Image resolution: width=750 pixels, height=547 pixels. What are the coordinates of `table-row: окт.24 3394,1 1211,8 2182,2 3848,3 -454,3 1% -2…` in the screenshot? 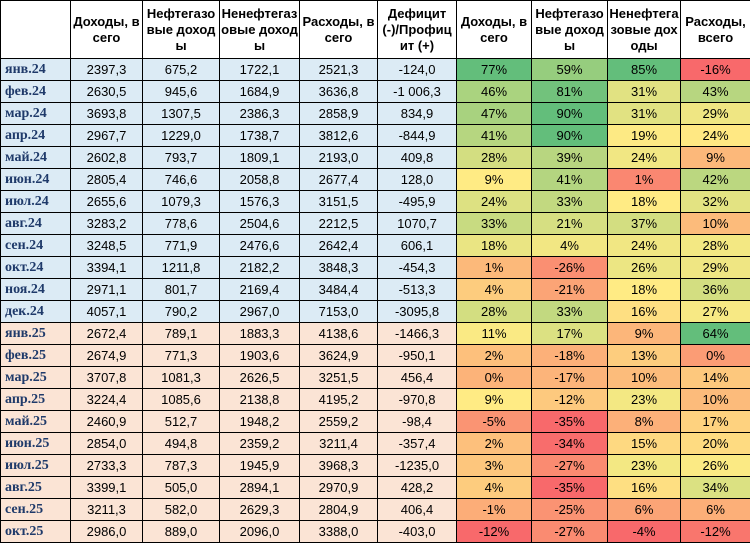 It's located at (375, 267).